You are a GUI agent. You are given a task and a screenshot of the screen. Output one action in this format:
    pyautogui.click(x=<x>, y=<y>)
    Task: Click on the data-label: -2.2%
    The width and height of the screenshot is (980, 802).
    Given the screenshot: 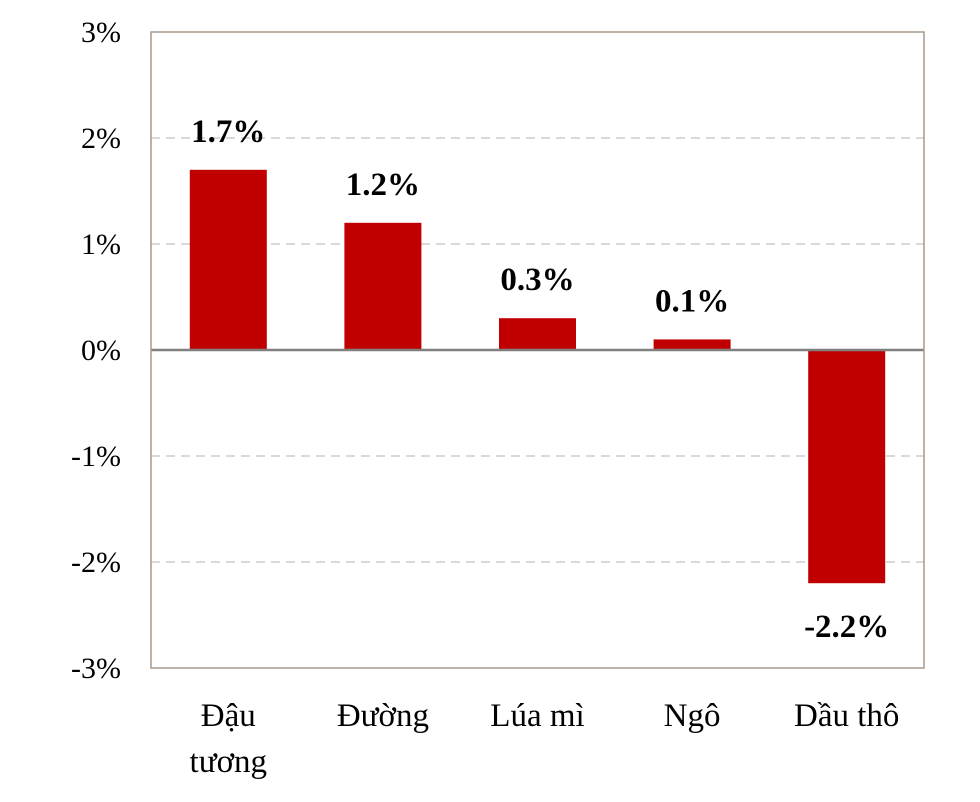 What is the action you would take?
    pyautogui.click(x=846, y=627)
    